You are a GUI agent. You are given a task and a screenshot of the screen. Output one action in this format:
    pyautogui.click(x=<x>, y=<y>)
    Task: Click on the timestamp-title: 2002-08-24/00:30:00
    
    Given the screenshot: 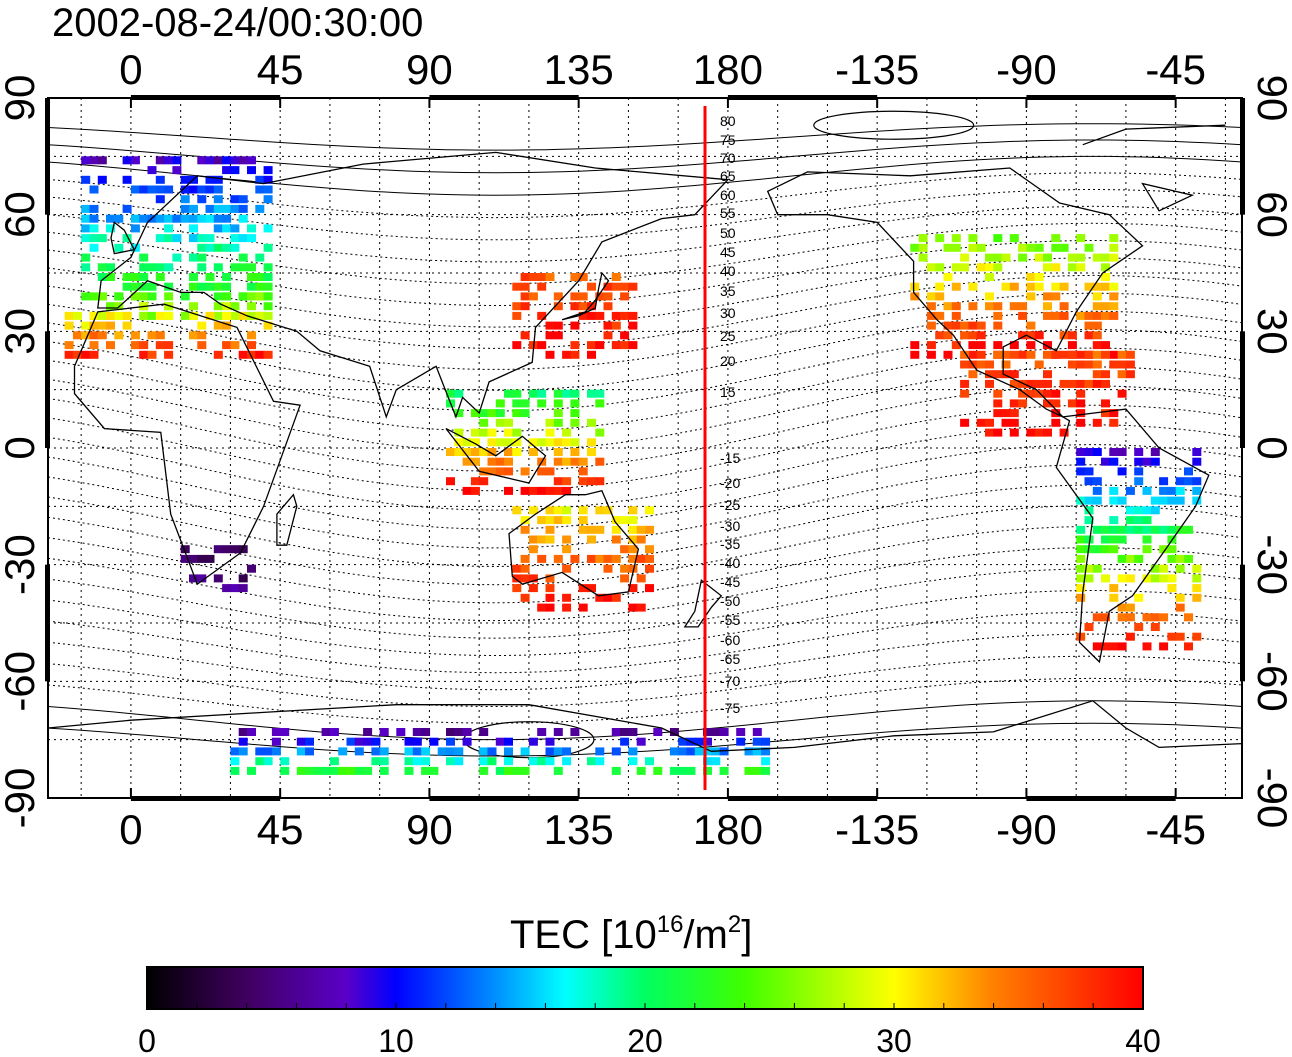 What is the action you would take?
    pyautogui.click(x=237, y=23)
    